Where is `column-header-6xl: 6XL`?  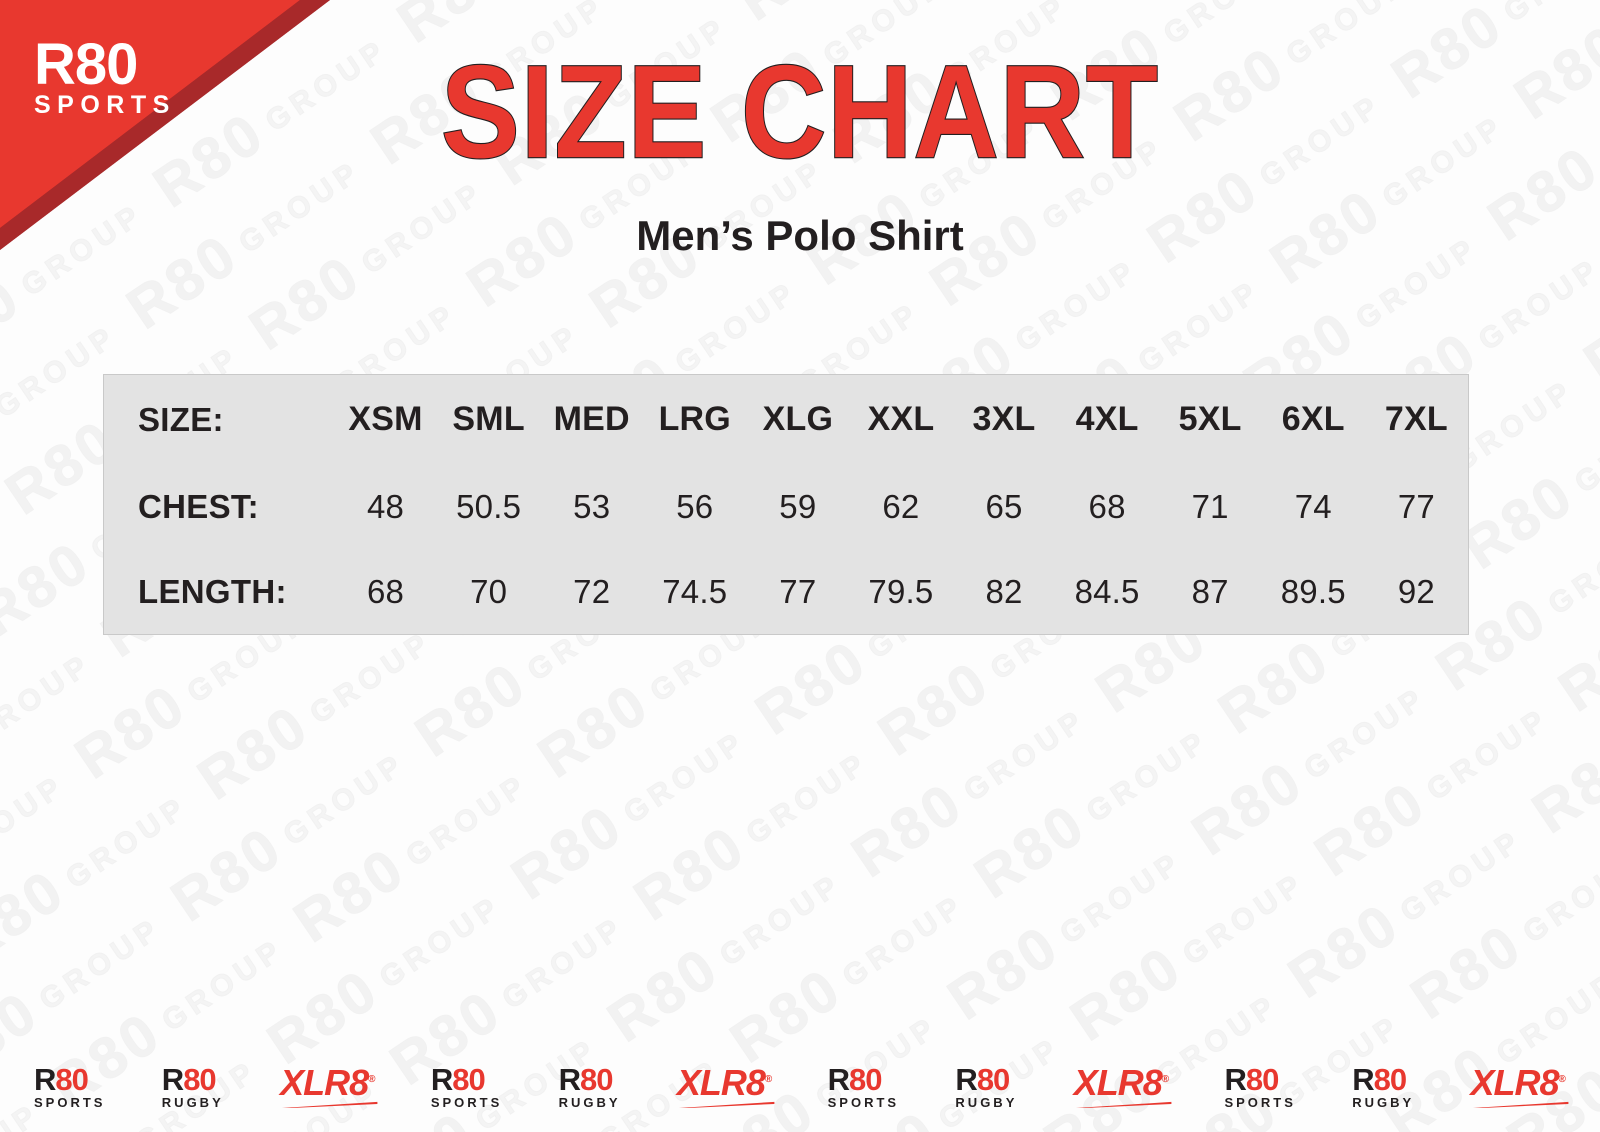
column-header-6xl: 6XL is located at coordinates (1313, 419).